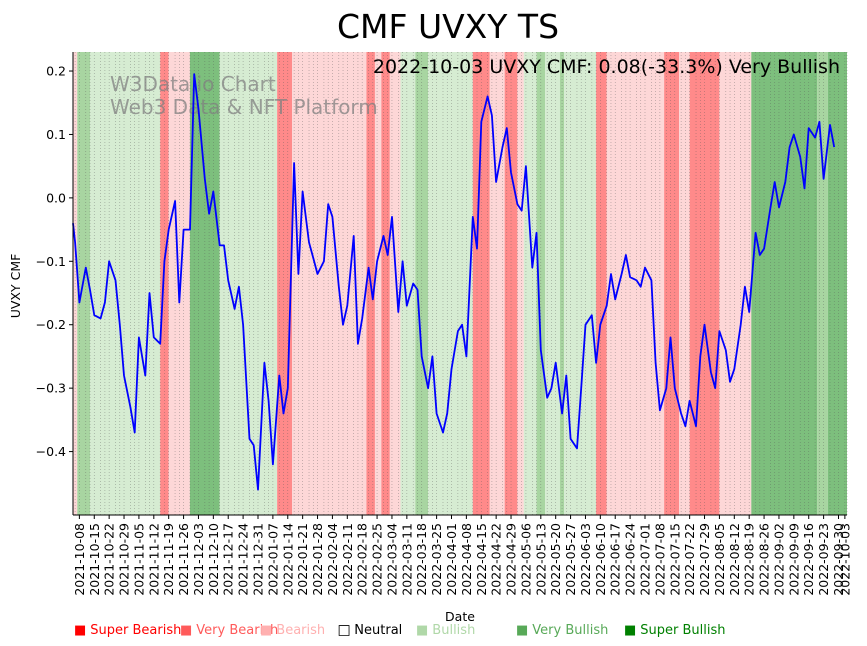 This screenshot has width=867, height=646. What do you see at coordinates (764, 559) in the screenshot?
I see `x-tick-label: 2022-08-26` at bounding box center [764, 559].